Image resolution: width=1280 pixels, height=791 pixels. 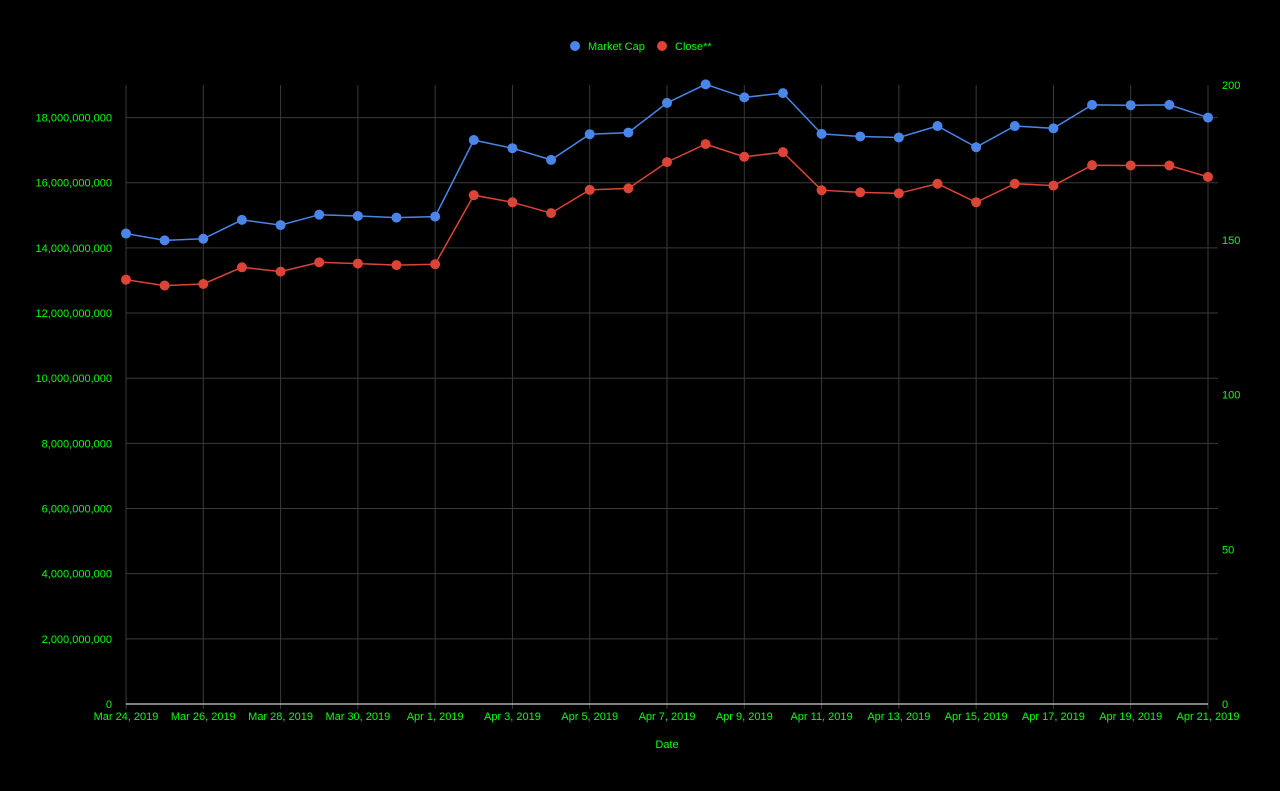 What do you see at coordinates (74, 314) in the screenshot?
I see `y-left-tick-label: 12,000,000,000` at bounding box center [74, 314].